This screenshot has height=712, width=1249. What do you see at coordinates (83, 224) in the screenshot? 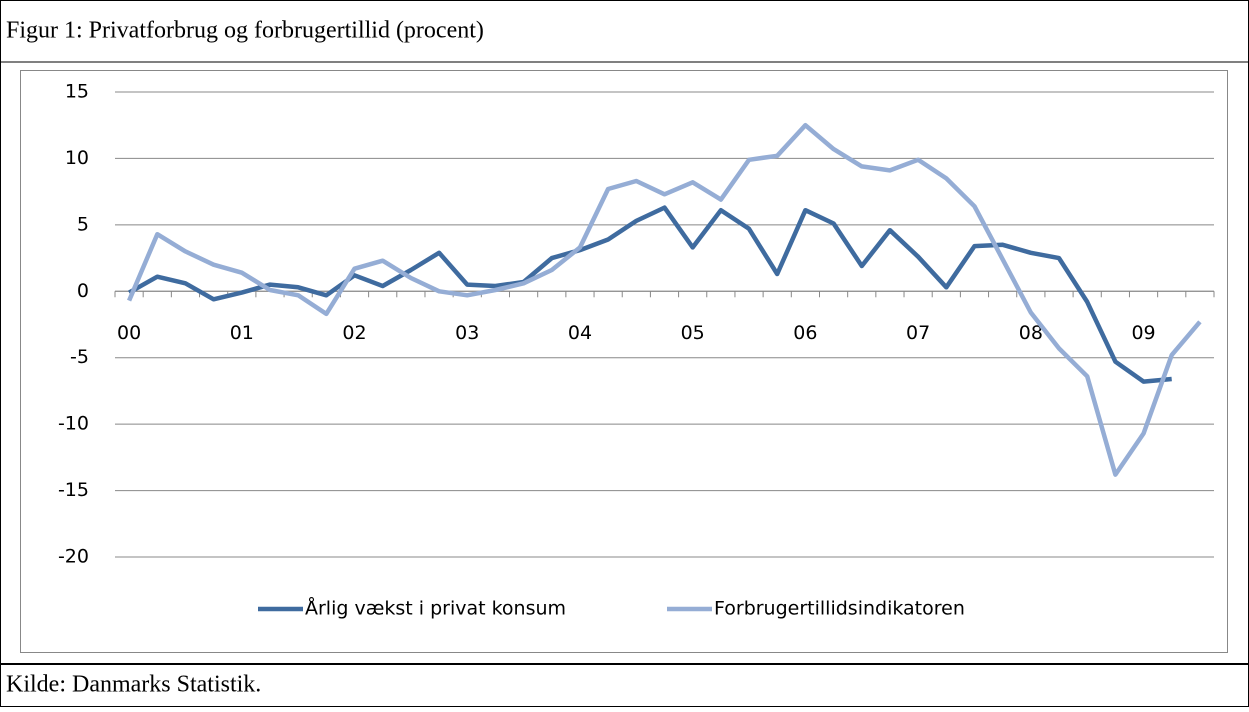
I see `y-tick-label: 5` at bounding box center [83, 224].